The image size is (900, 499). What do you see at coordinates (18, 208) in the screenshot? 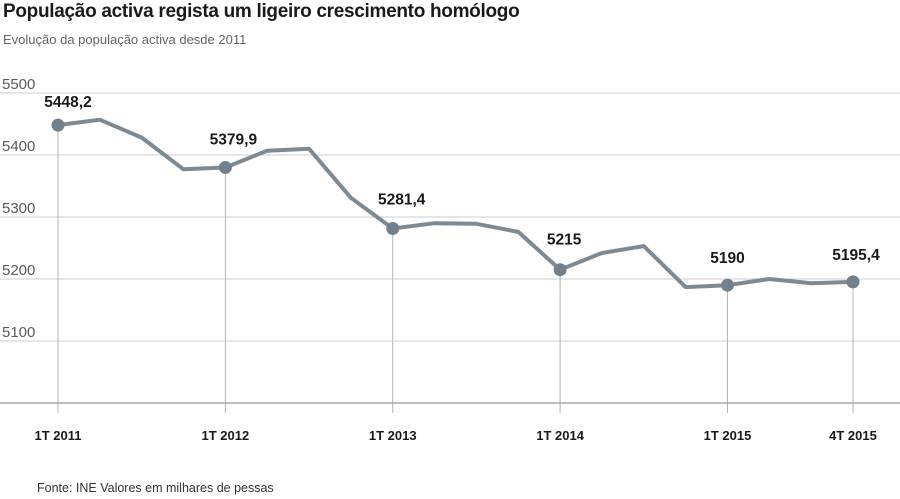
I see `y-tick-label: 5300` at bounding box center [18, 208].